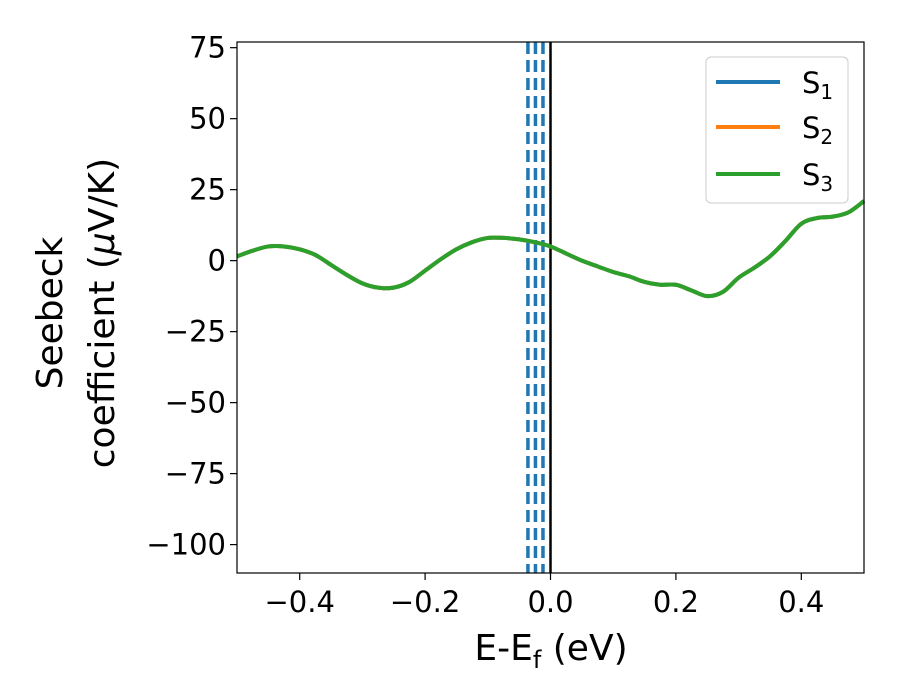 The height and width of the screenshot is (700, 900). I want to click on legend-box, so click(777, 130).